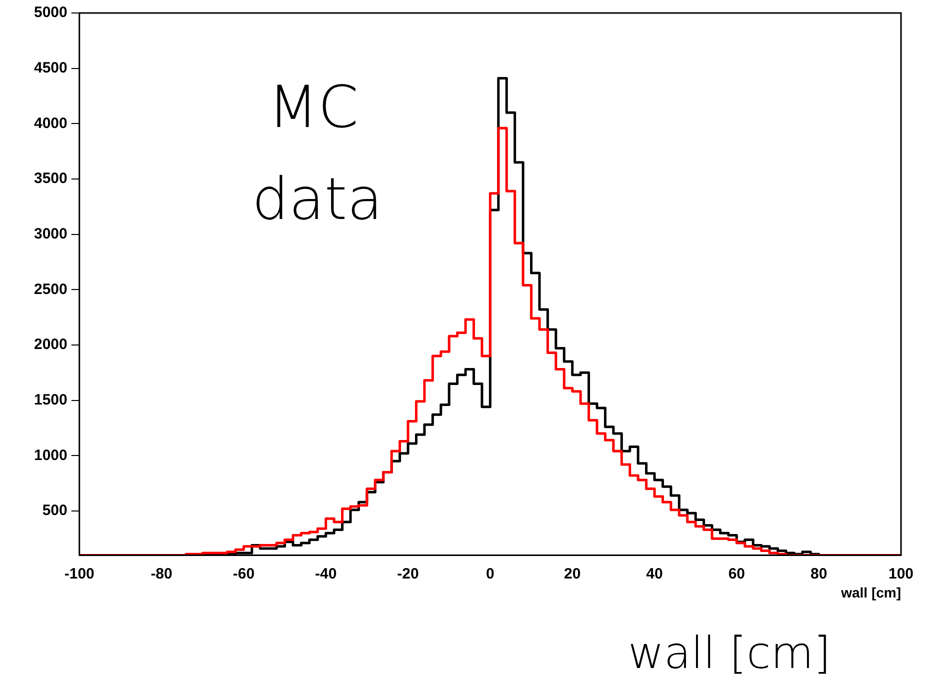 This screenshot has width=941, height=687. What do you see at coordinates (490, 573) in the screenshot?
I see `x-tick-label: 0` at bounding box center [490, 573].